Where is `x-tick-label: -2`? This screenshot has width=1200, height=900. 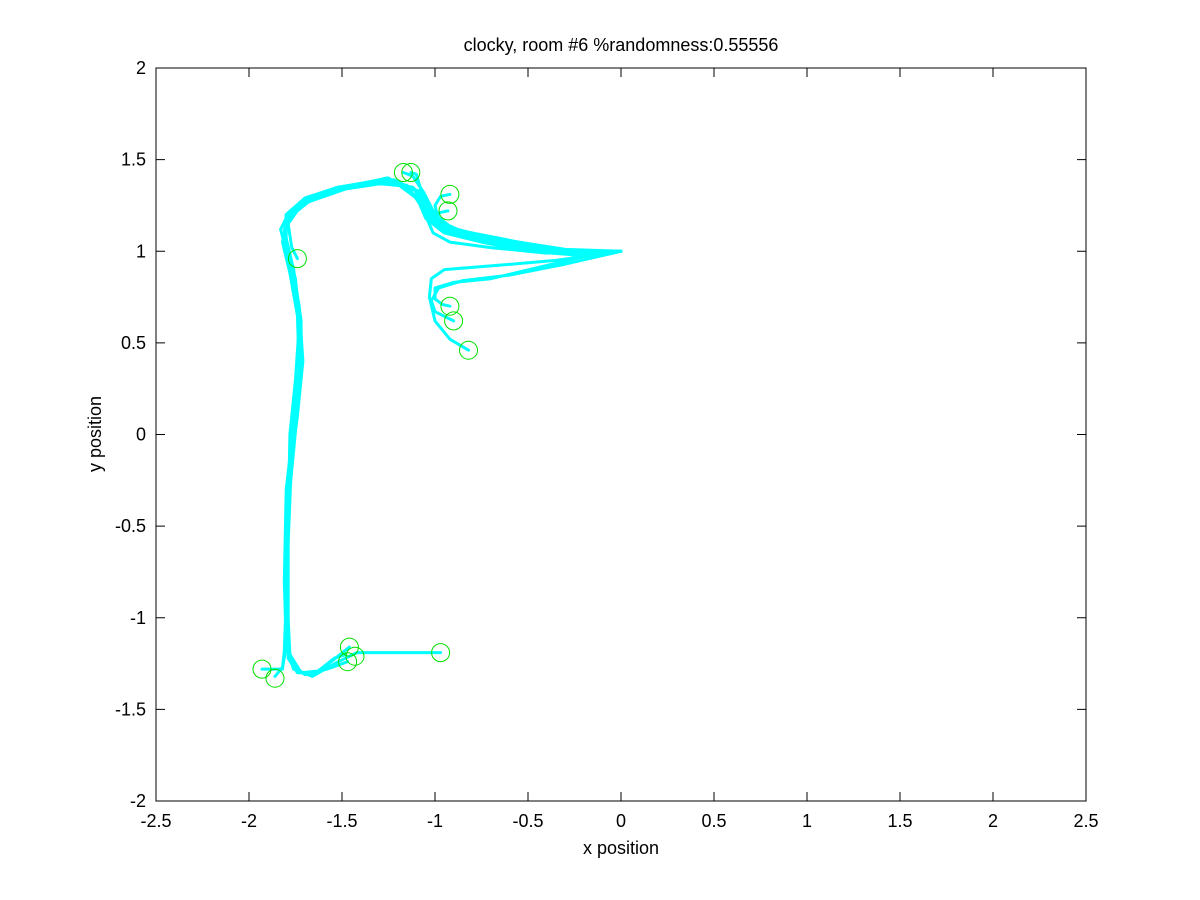 x-tick-label: -2 is located at coordinates (249, 821).